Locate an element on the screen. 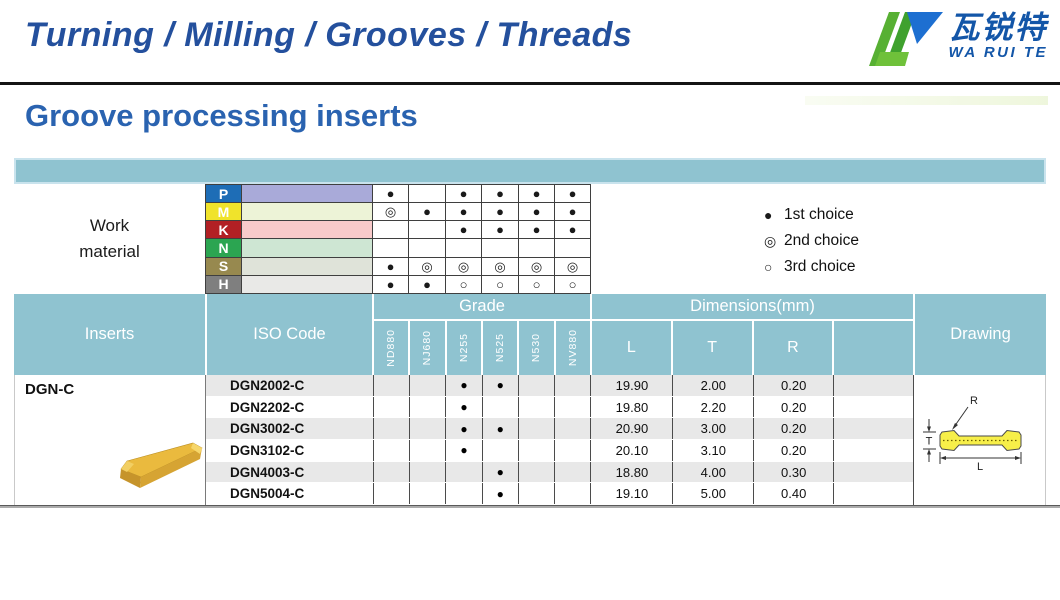 The image size is (1060, 600). dim-R: 0.20 is located at coordinates (793, 407).